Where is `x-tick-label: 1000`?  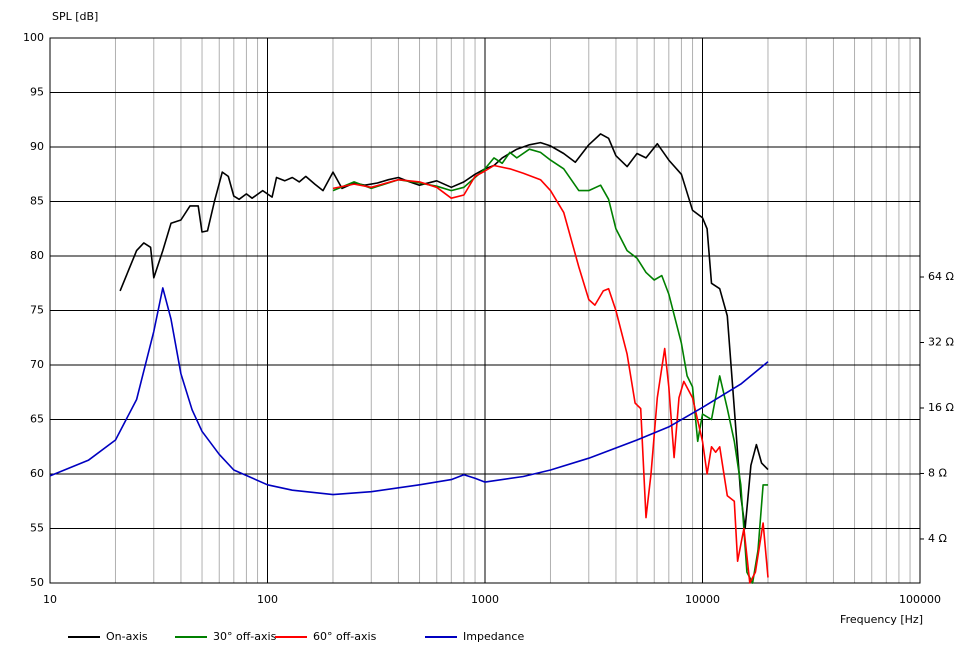
x-tick-label: 1000 is located at coordinates (485, 599).